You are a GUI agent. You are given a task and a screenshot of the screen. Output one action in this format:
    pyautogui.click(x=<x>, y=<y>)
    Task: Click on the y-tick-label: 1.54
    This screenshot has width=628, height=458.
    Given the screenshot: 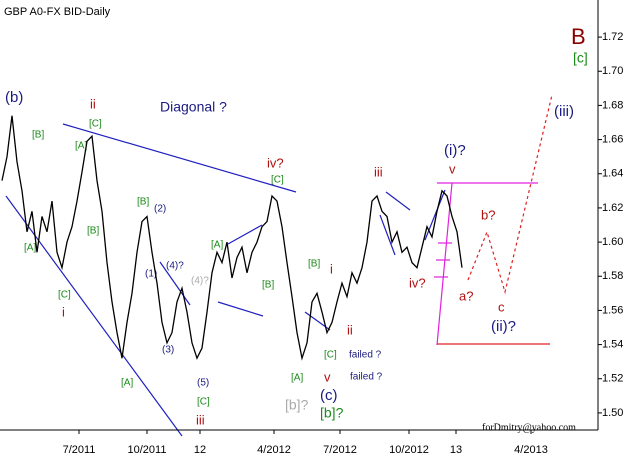 What is the action you would take?
    pyautogui.click(x=612, y=344)
    